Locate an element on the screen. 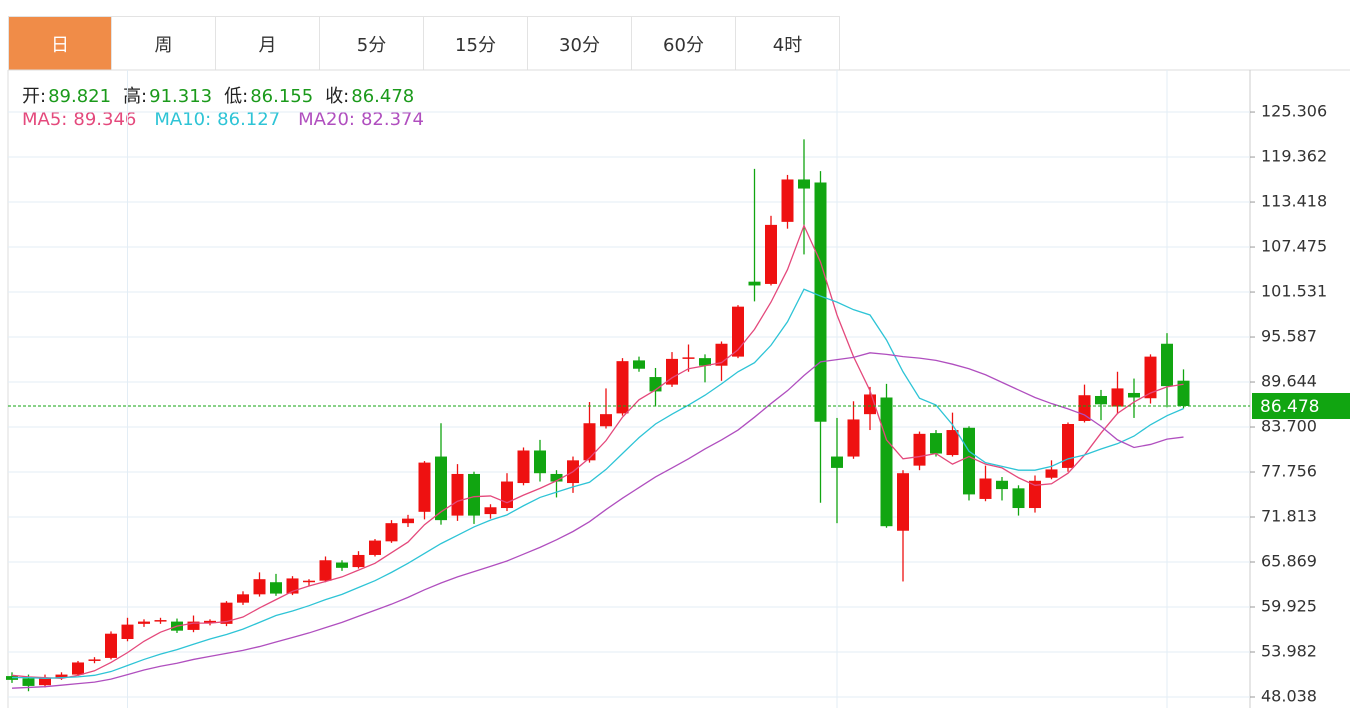 This screenshot has height=708, width=1350. legend-value: 86.127 is located at coordinates (249, 119).